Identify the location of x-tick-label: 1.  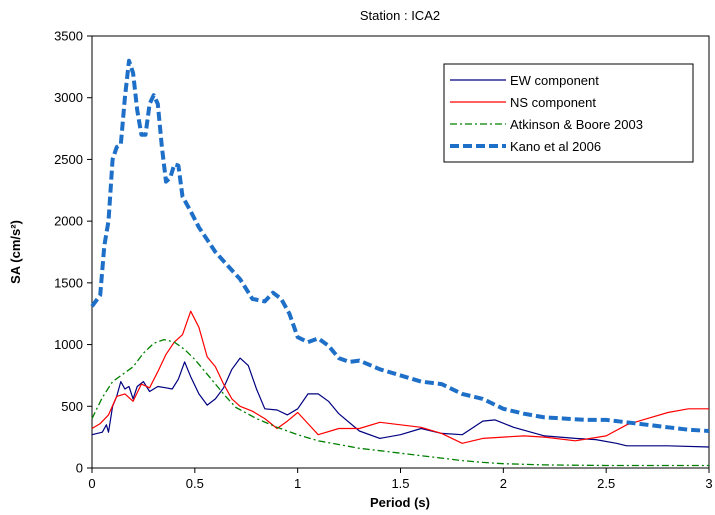
(297, 483).